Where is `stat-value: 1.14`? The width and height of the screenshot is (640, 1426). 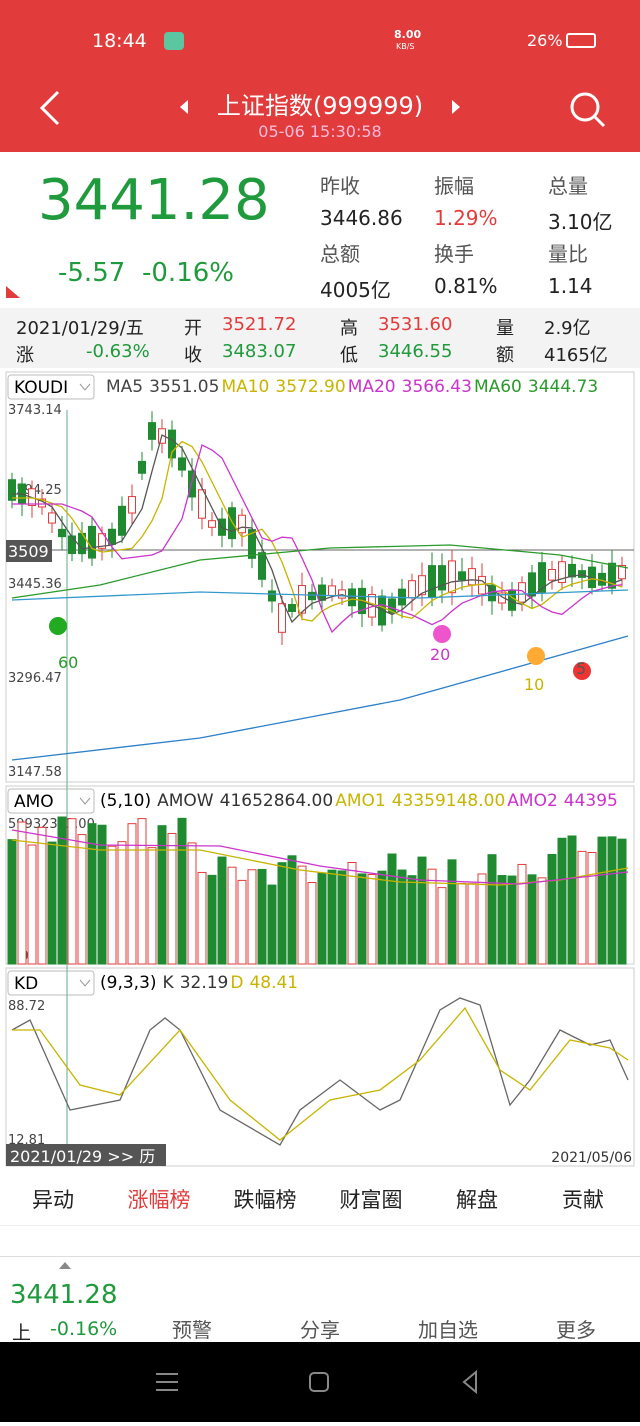 stat-value: 1.14 is located at coordinates (570, 286).